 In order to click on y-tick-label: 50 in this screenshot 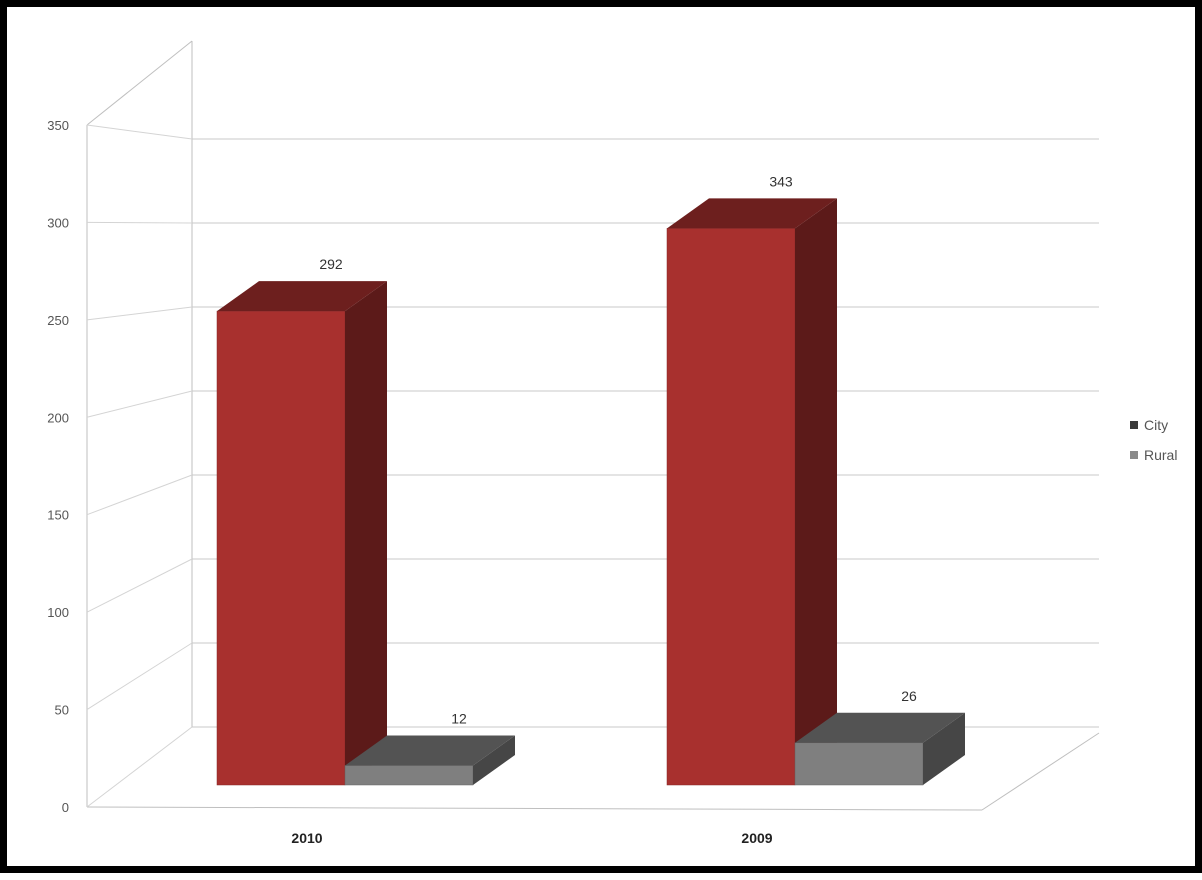, I will do `click(62, 710)`.